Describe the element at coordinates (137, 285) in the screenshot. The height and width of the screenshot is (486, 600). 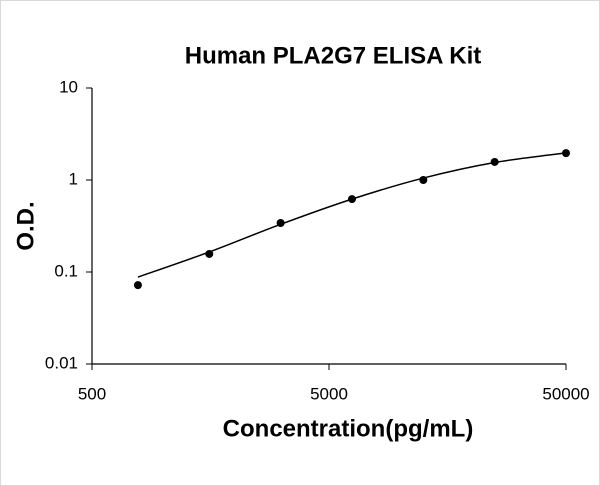
I see `data-point` at that location.